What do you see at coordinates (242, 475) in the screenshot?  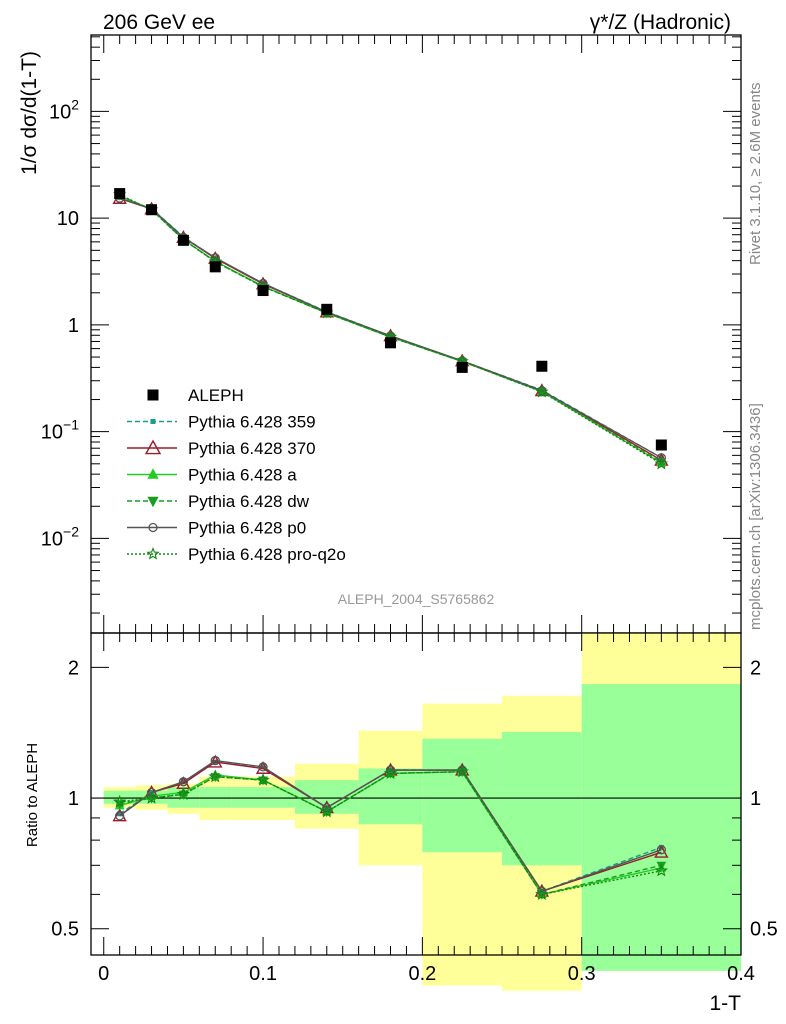 I see `legend-label: Pythia 6.428 a` at bounding box center [242, 475].